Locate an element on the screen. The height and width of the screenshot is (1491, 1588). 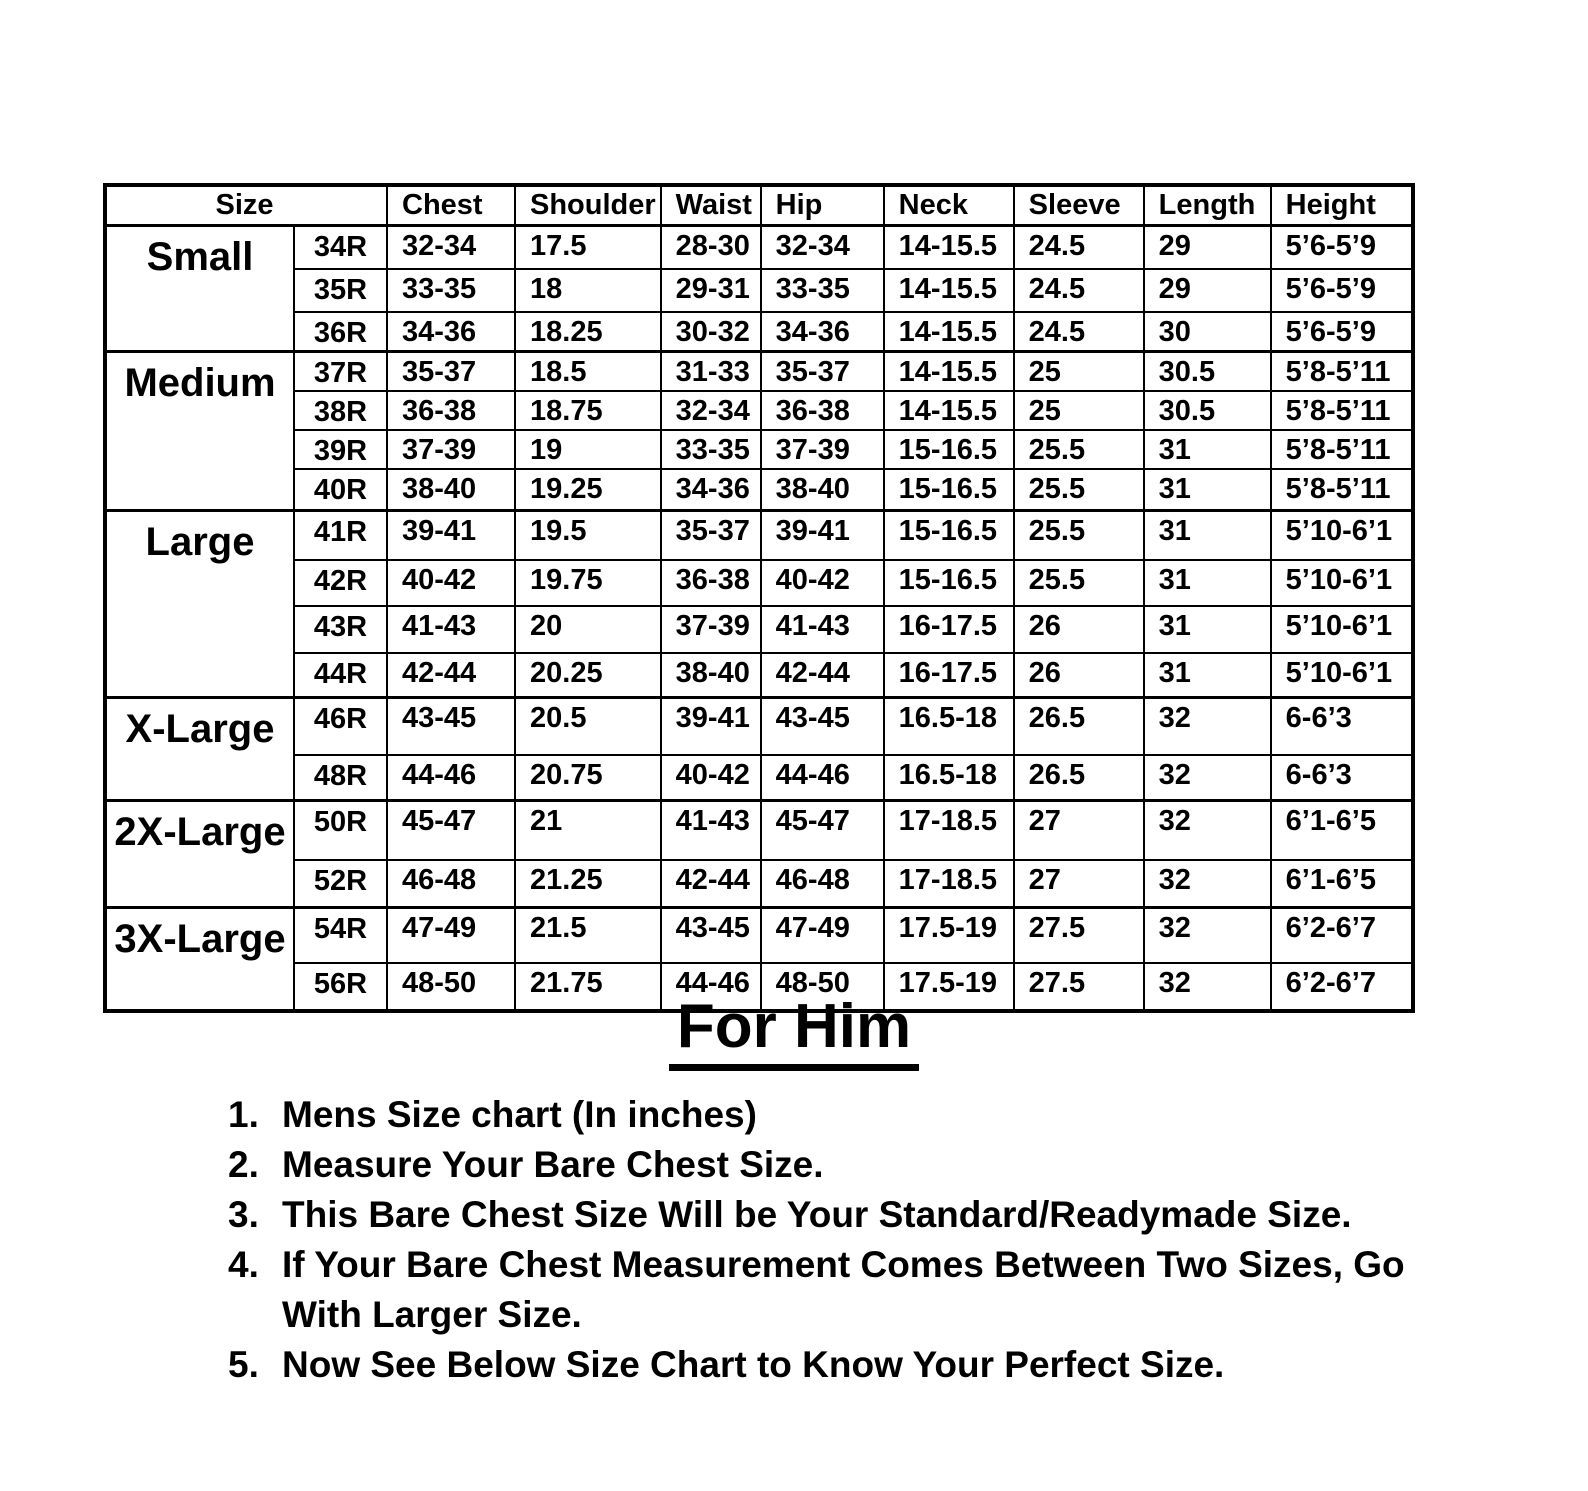
code-cell: 42R is located at coordinates (340, 582).